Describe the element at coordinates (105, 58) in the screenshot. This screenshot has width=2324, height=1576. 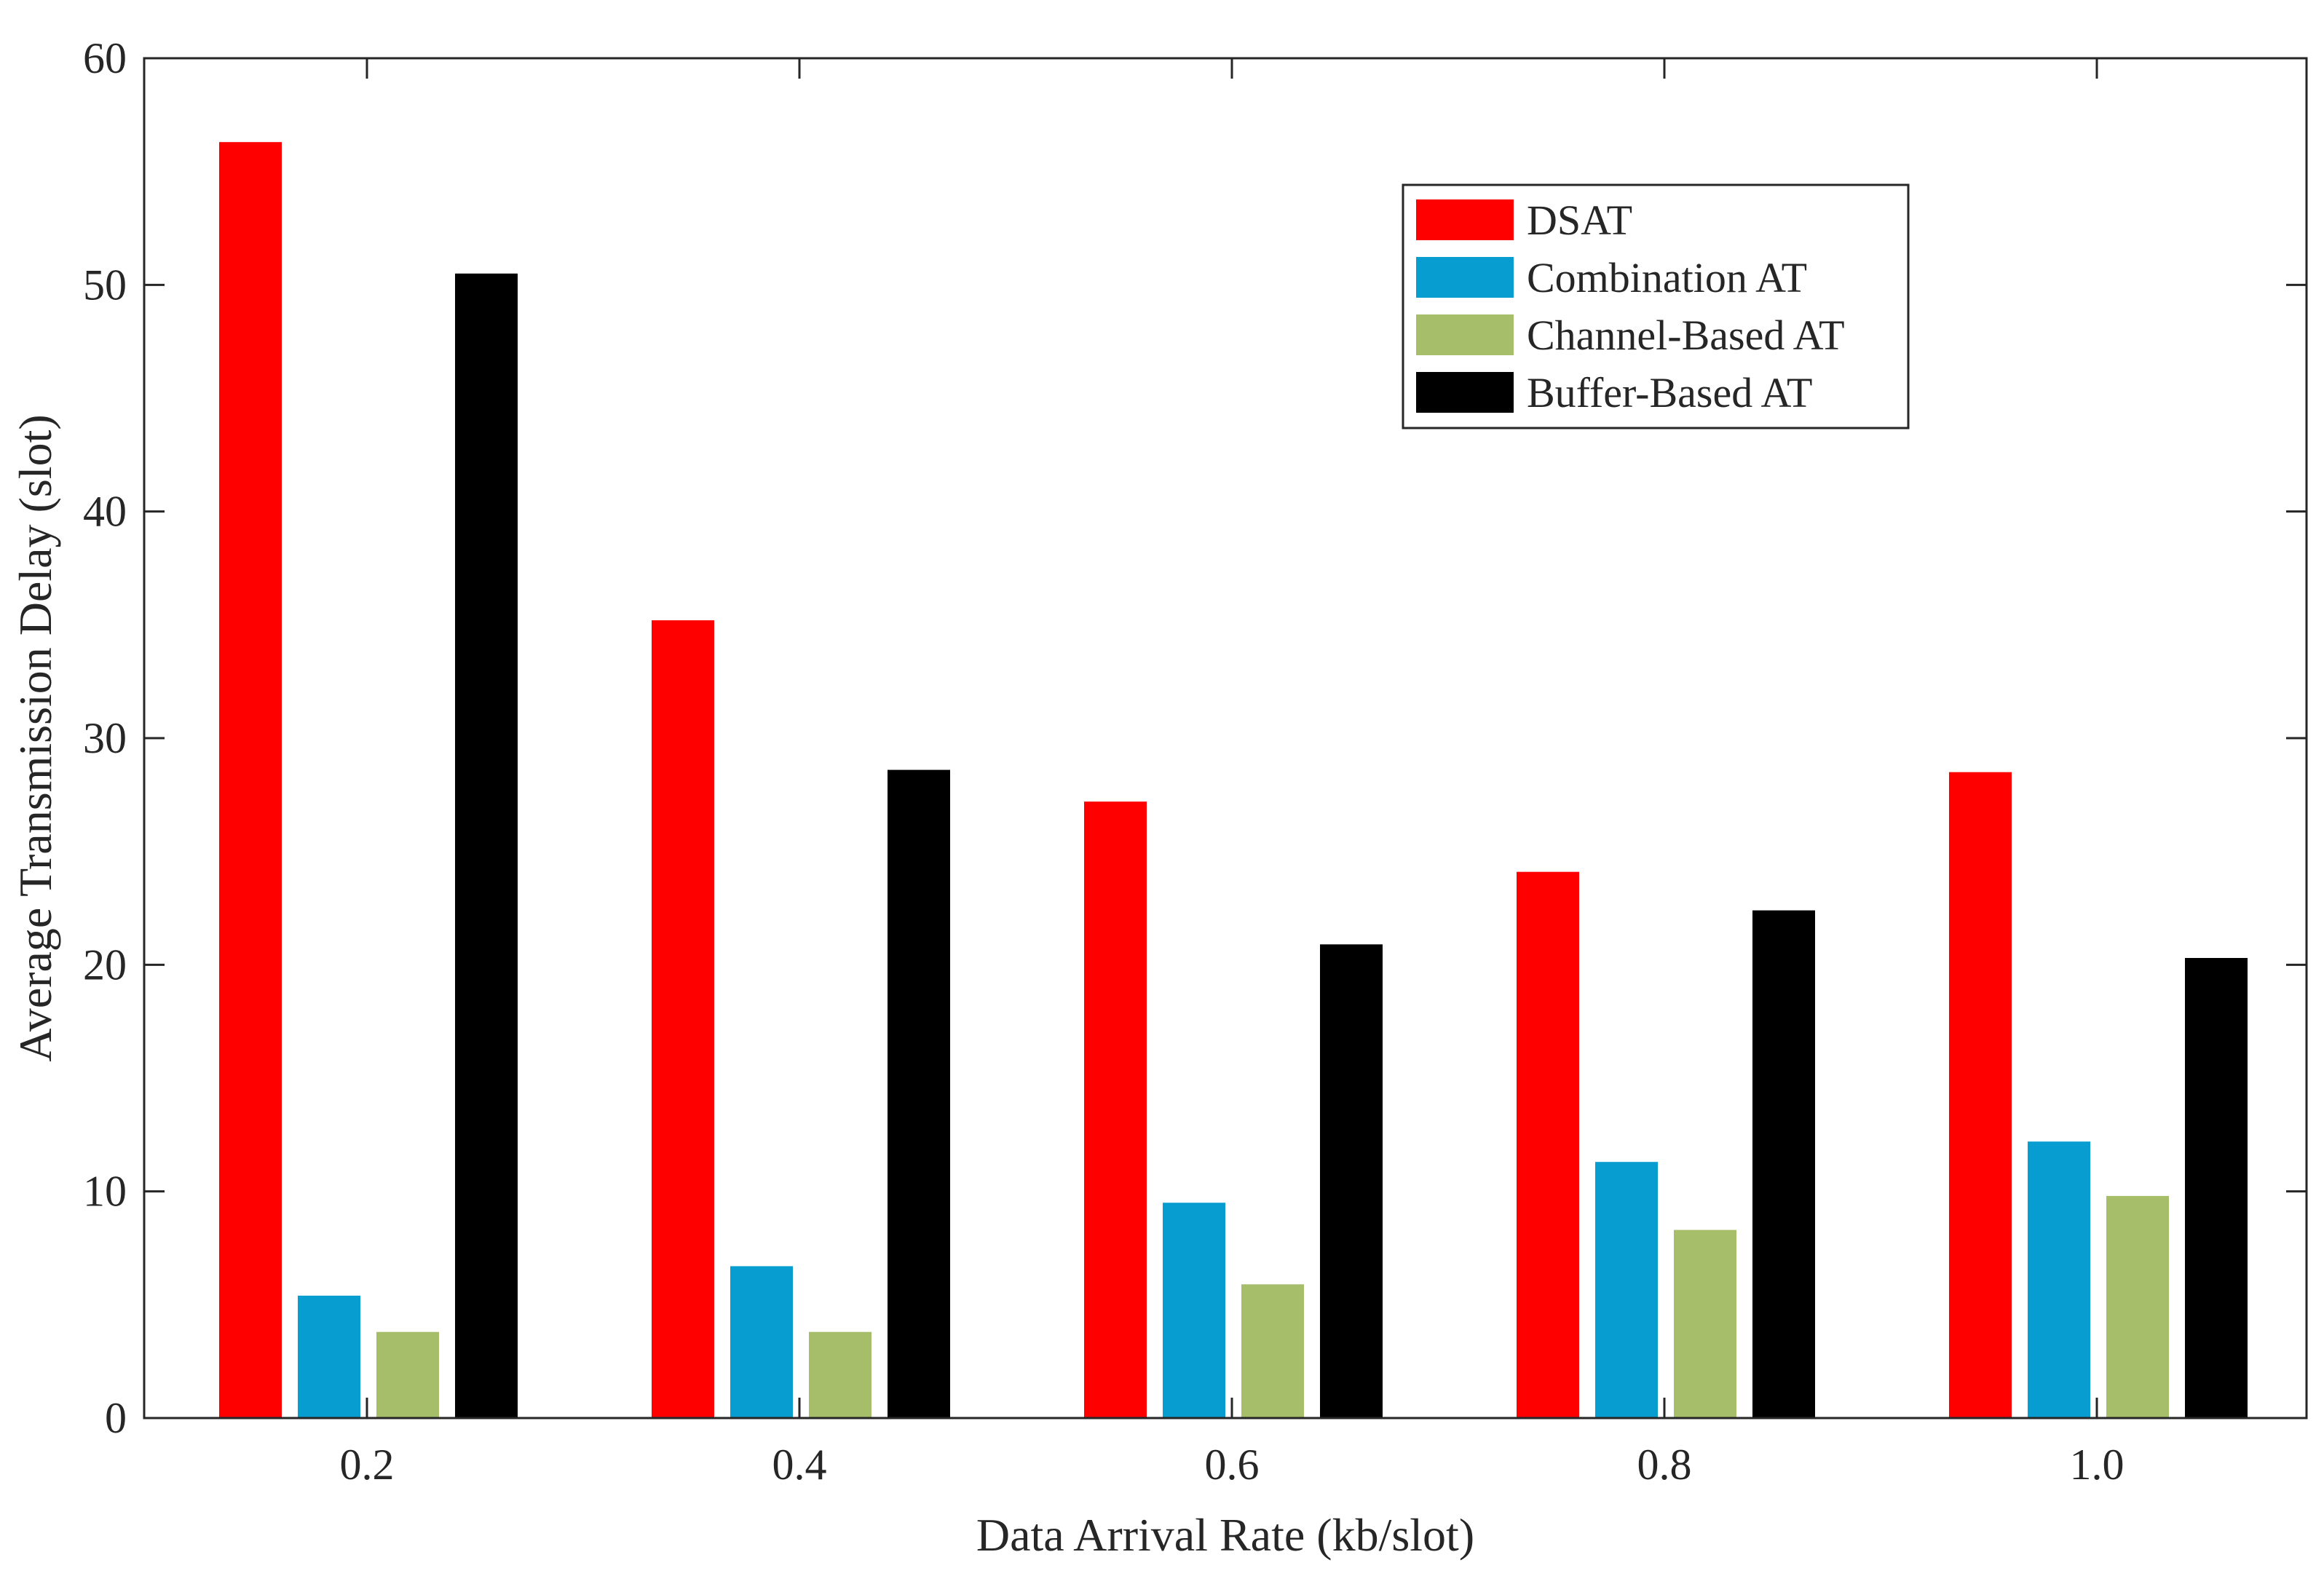
I see `y-tick-label: 60` at that location.